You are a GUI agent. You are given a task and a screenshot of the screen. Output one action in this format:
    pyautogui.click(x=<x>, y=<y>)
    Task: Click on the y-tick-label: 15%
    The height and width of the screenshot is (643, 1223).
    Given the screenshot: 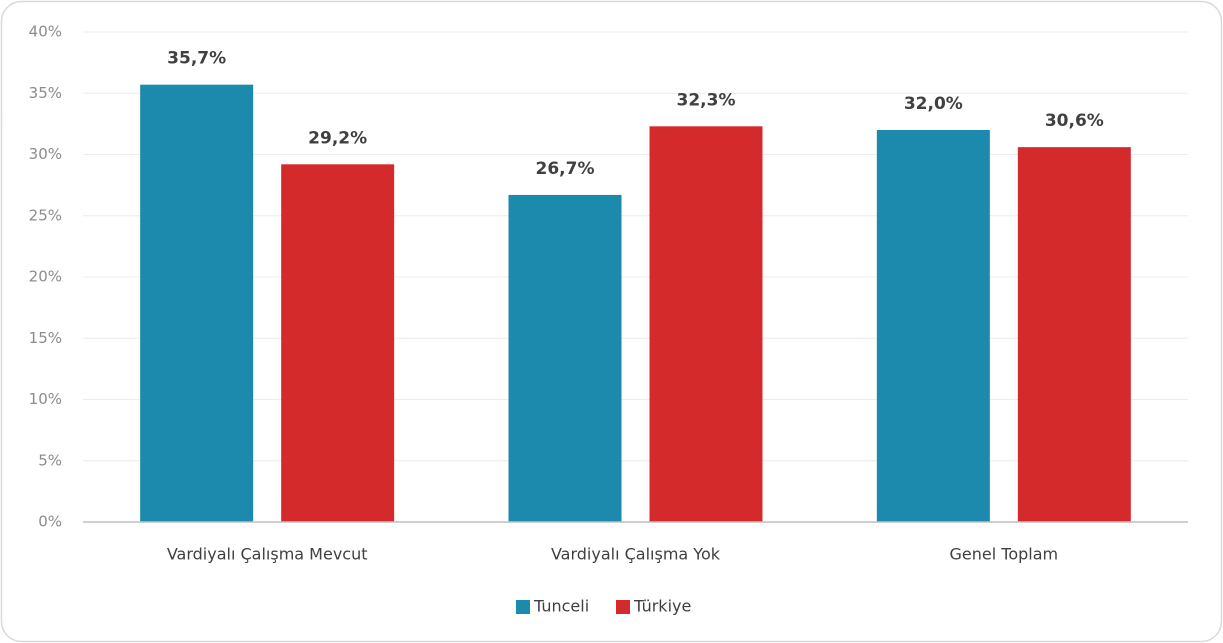 What is the action you would take?
    pyautogui.click(x=45, y=338)
    